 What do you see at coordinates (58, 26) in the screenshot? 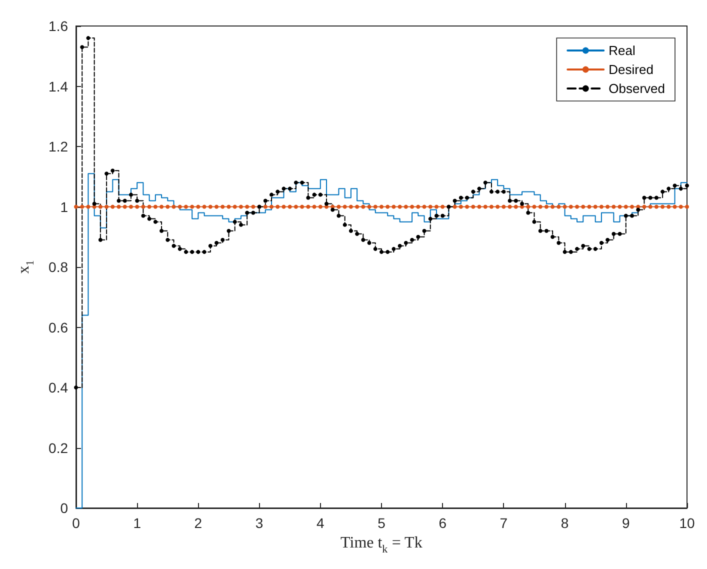
I see `y-tick-label: 1.6` at bounding box center [58, 26].